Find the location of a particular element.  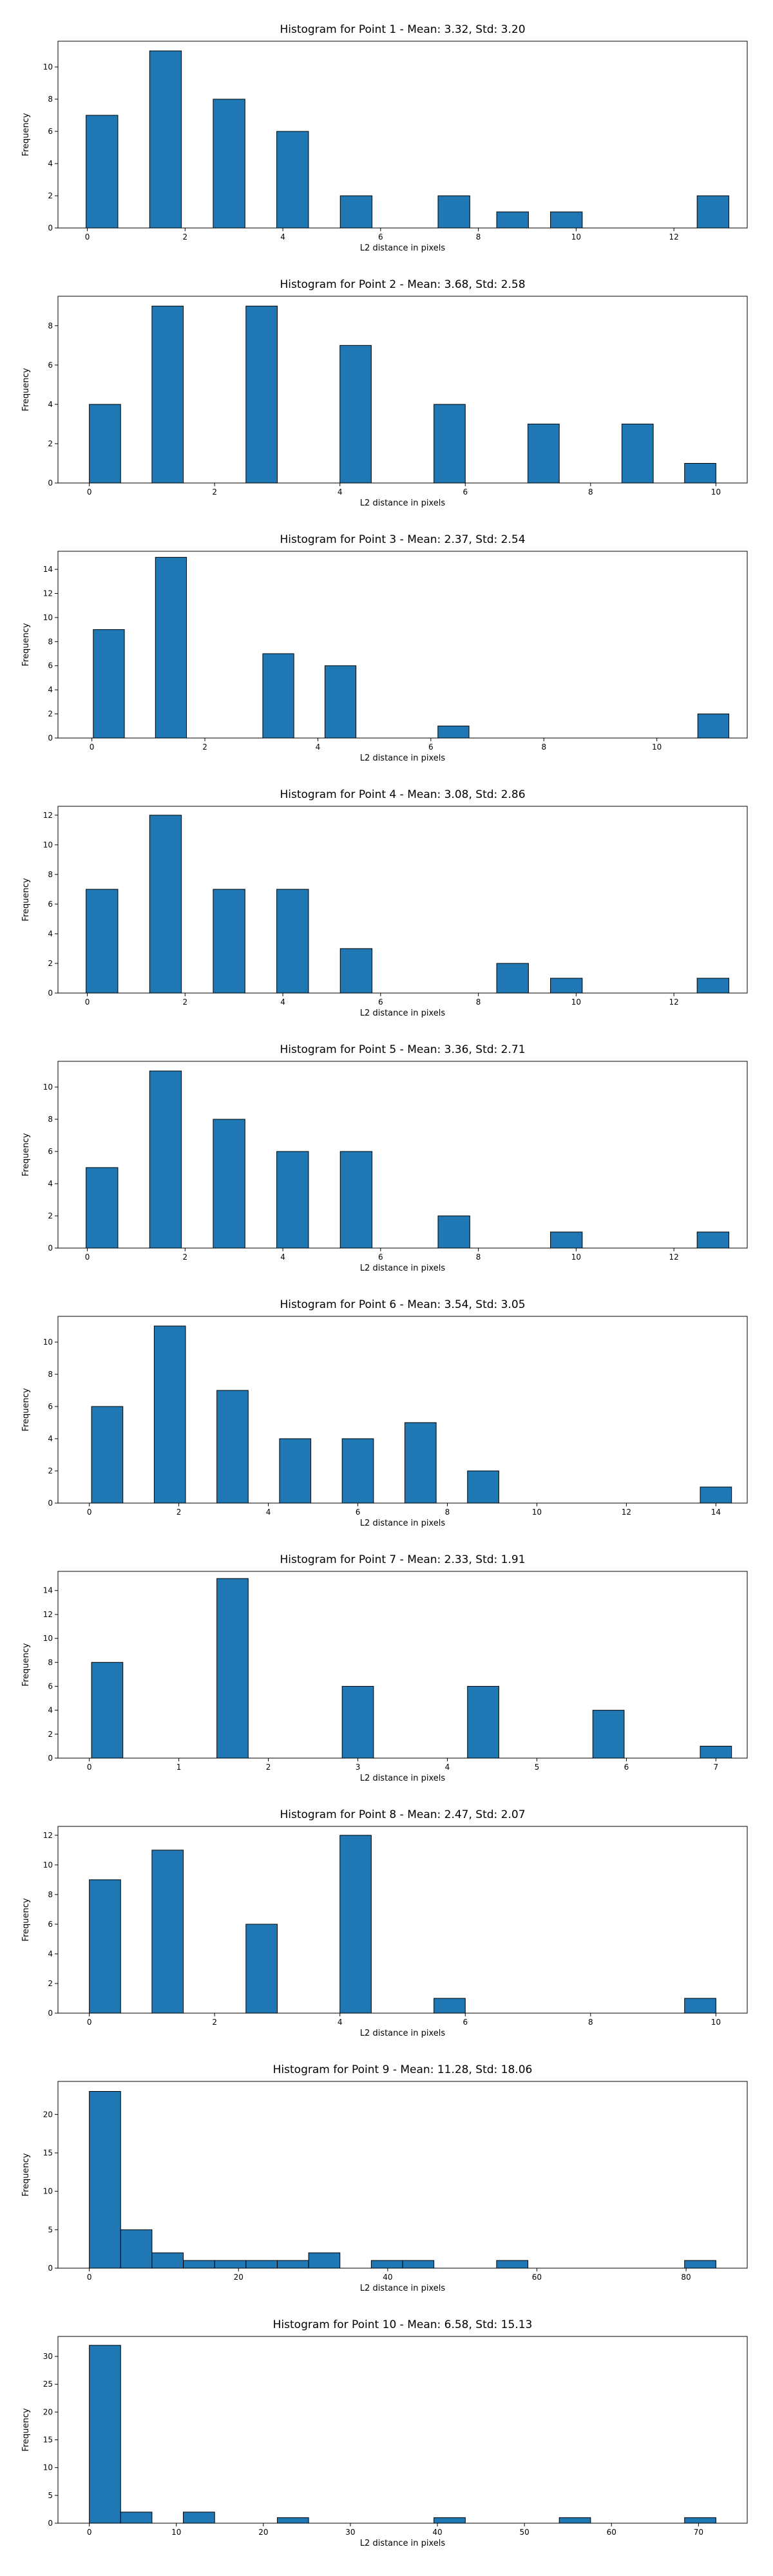

x-tick-label: 7 is located at coordinates (716, 1768).